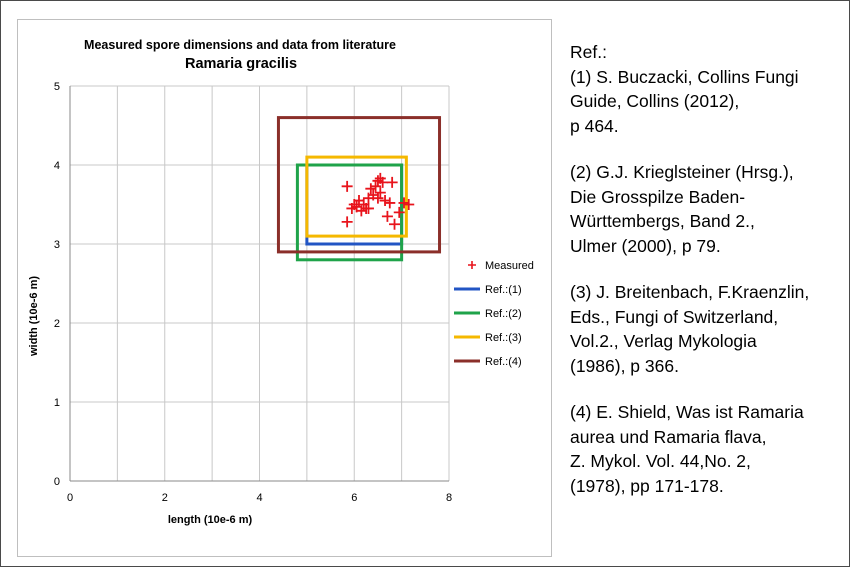 This screenshot has height=567, width=850. What do you see at coordinates (241, 64) in the screenshot?
I see `chart-subtitle: Ramaria gracilis` at bounding box center [241, 64].